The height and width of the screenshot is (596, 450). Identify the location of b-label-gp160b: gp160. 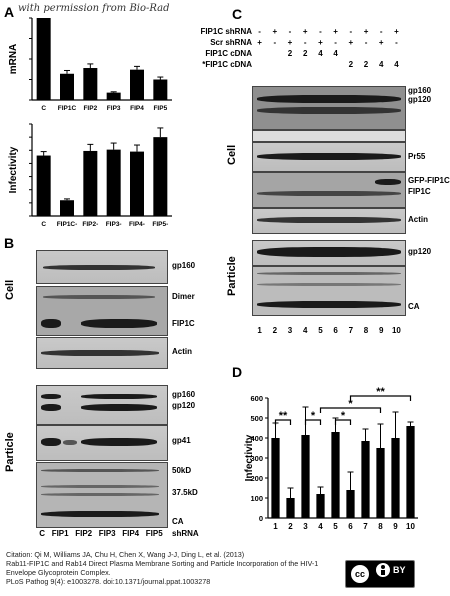
(184, 394).